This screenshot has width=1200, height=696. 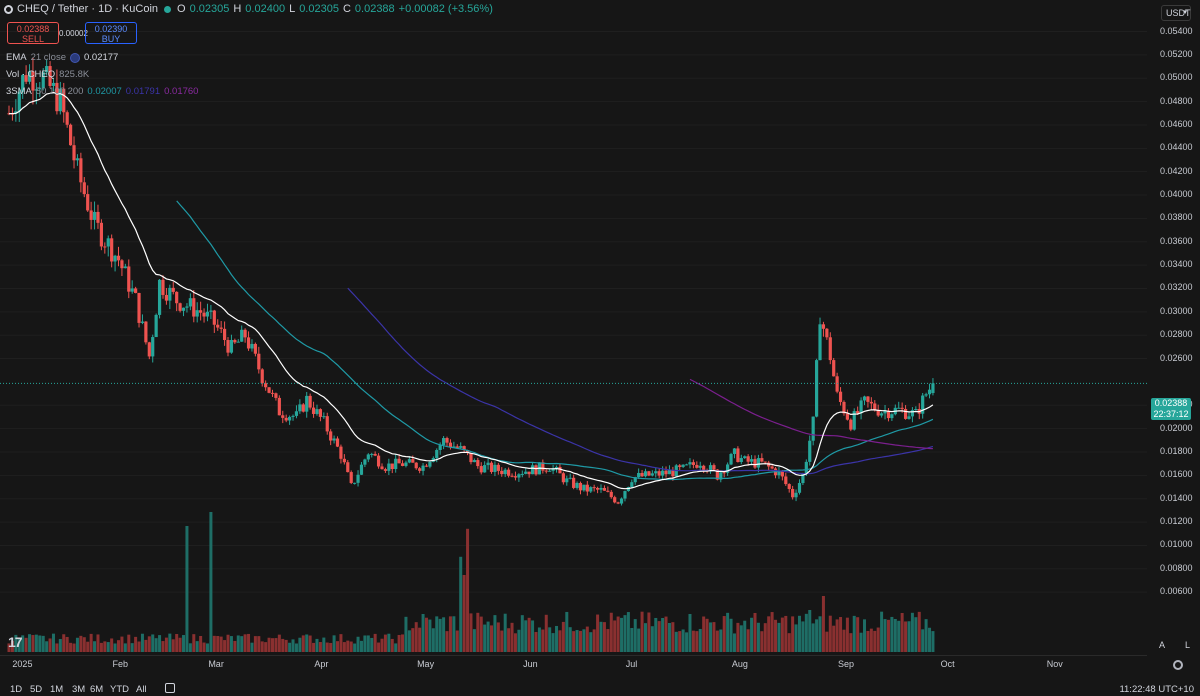 I want to click on high-label: H, so click(x=237, y=9).